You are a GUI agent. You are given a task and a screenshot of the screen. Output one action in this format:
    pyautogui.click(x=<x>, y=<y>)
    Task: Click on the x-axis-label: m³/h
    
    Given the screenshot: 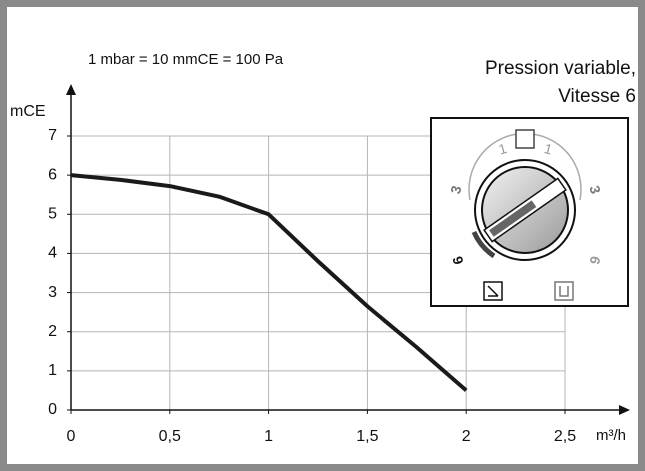 What is the action you would take?
    pyautogui.click(x=611, y=435)
    